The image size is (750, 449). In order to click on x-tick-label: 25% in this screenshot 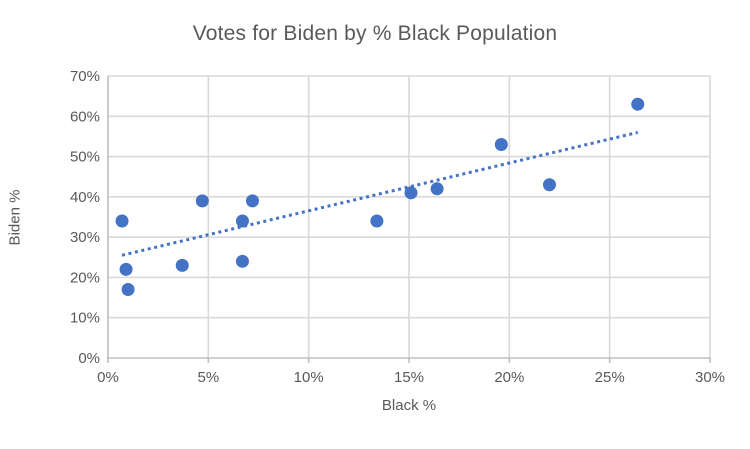, I will do `click(610, 377)`.